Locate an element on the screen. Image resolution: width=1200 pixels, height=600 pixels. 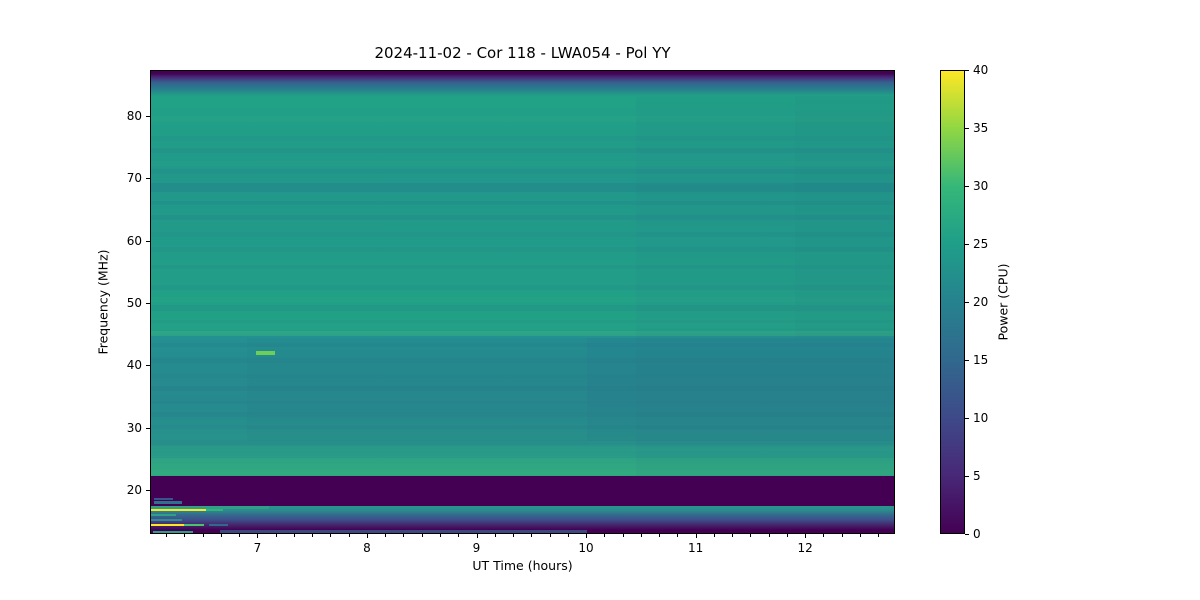
chart-title: 2024-11-02 - Cor 118 - LWA054 - Pol YY is located at coordinates (522, 53).